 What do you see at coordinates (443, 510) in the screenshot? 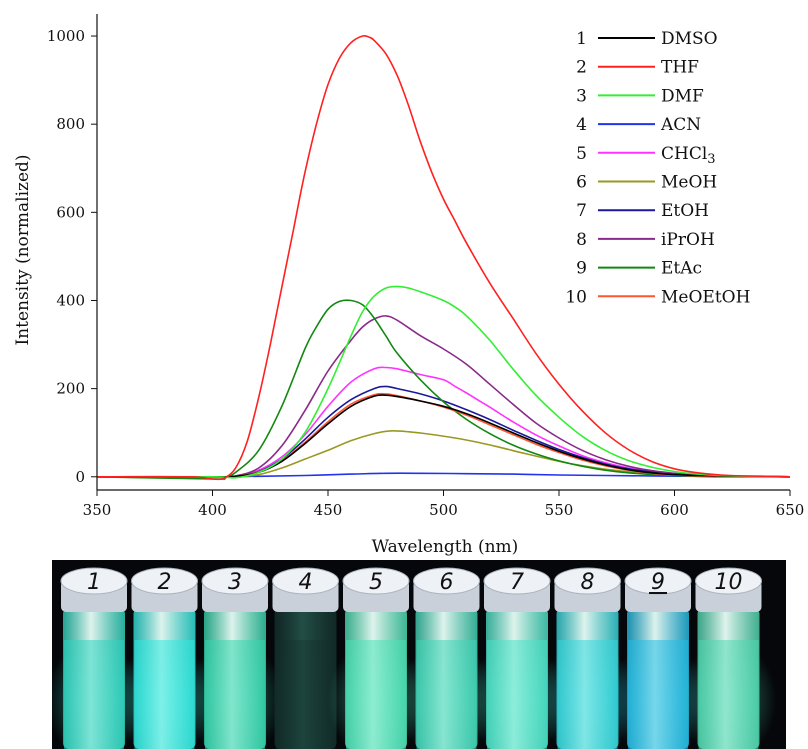
I see `x-tick-label: 500` at bounding box center [443, 510].